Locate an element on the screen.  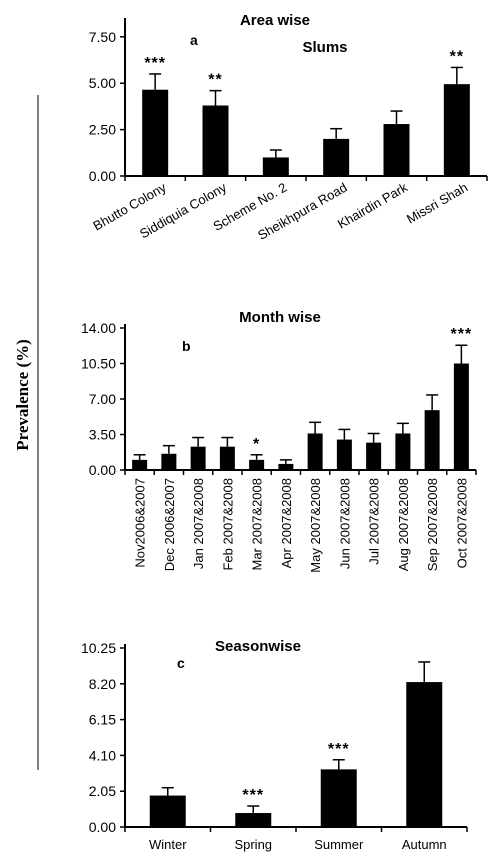
x-category-label: Jun 2007&2008 is located at coordinates (344, 523).